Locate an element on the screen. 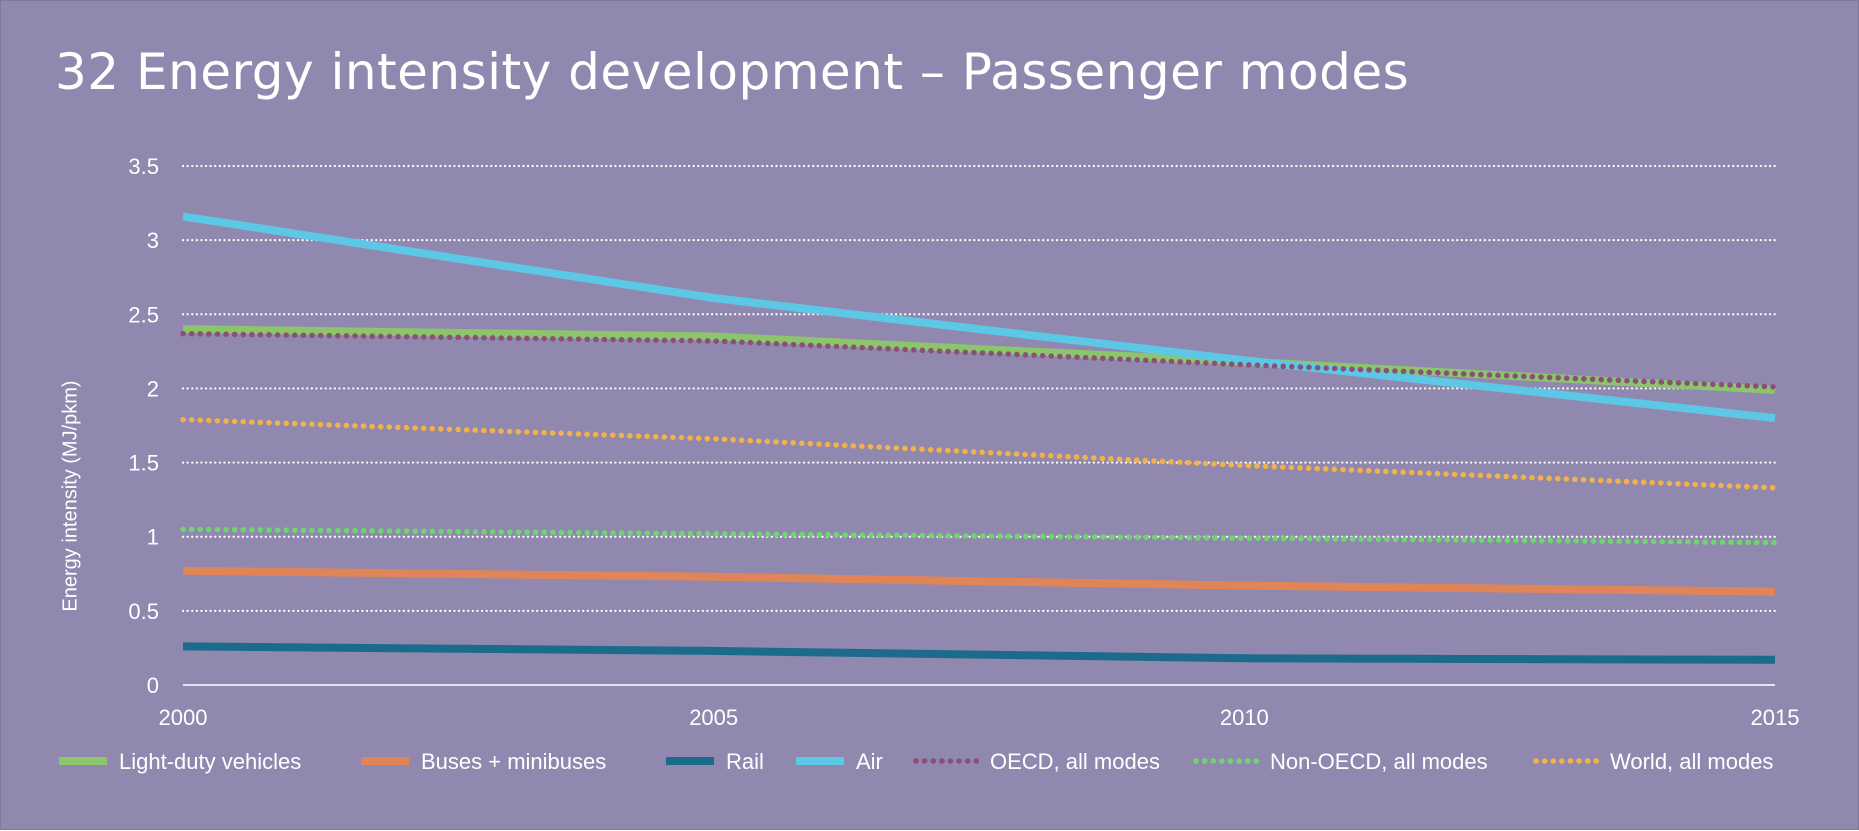  legend-label: World, all modes is located at coordinates (1691, 761).